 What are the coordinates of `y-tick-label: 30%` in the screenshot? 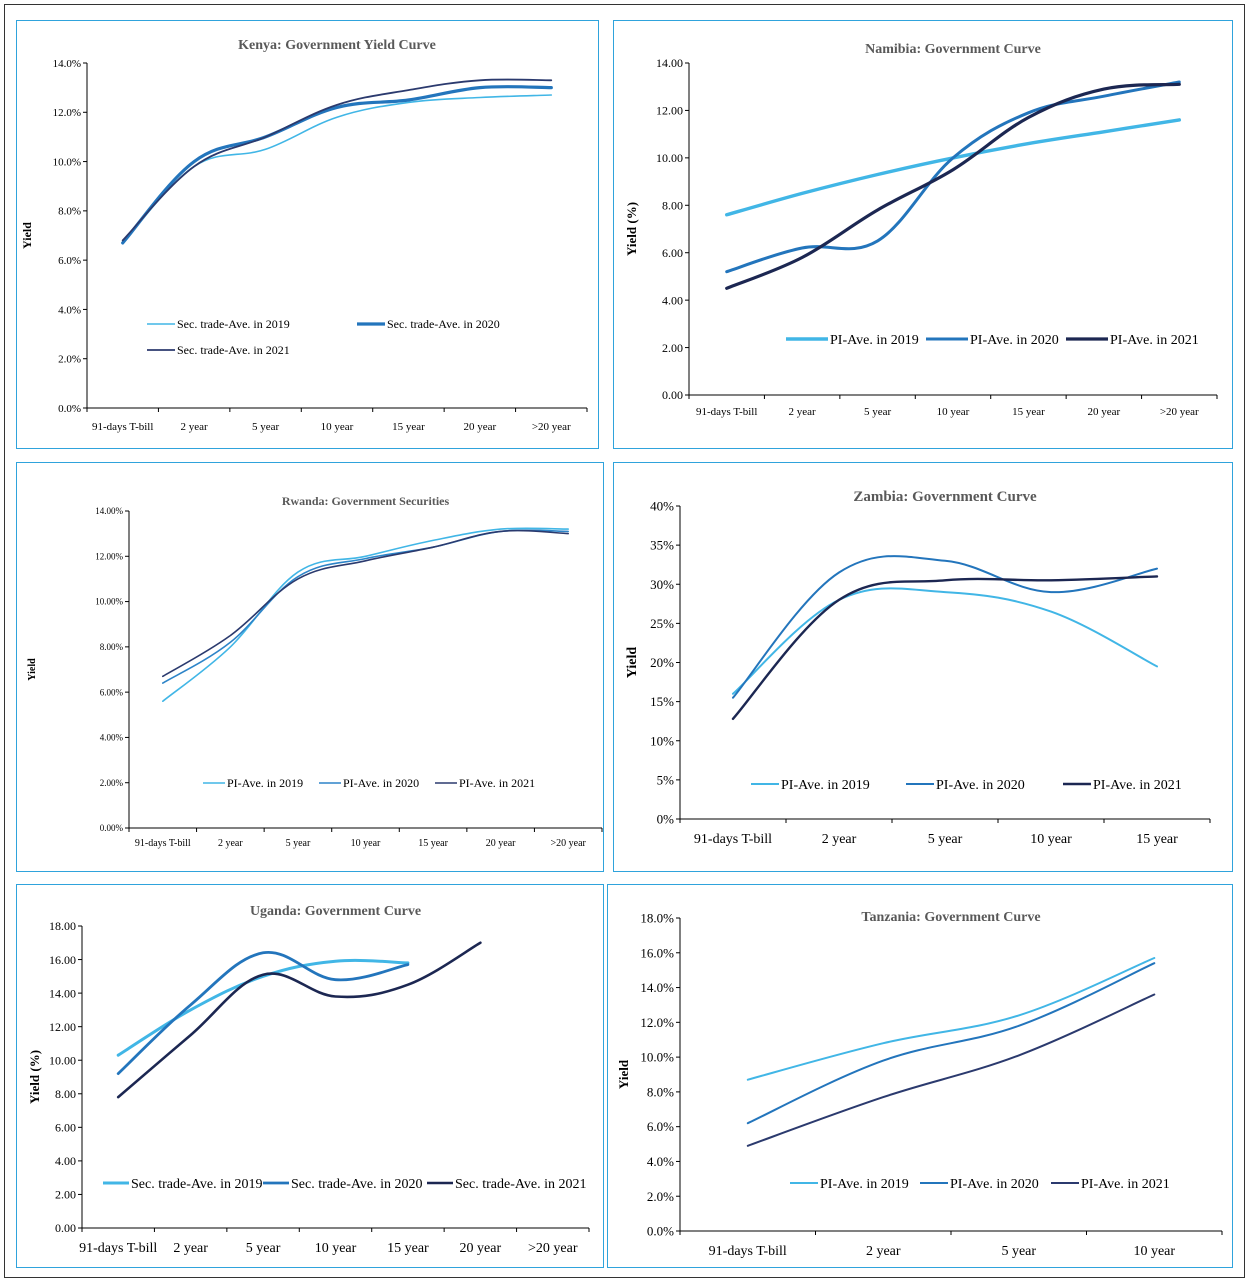 It's located at (662, 584).